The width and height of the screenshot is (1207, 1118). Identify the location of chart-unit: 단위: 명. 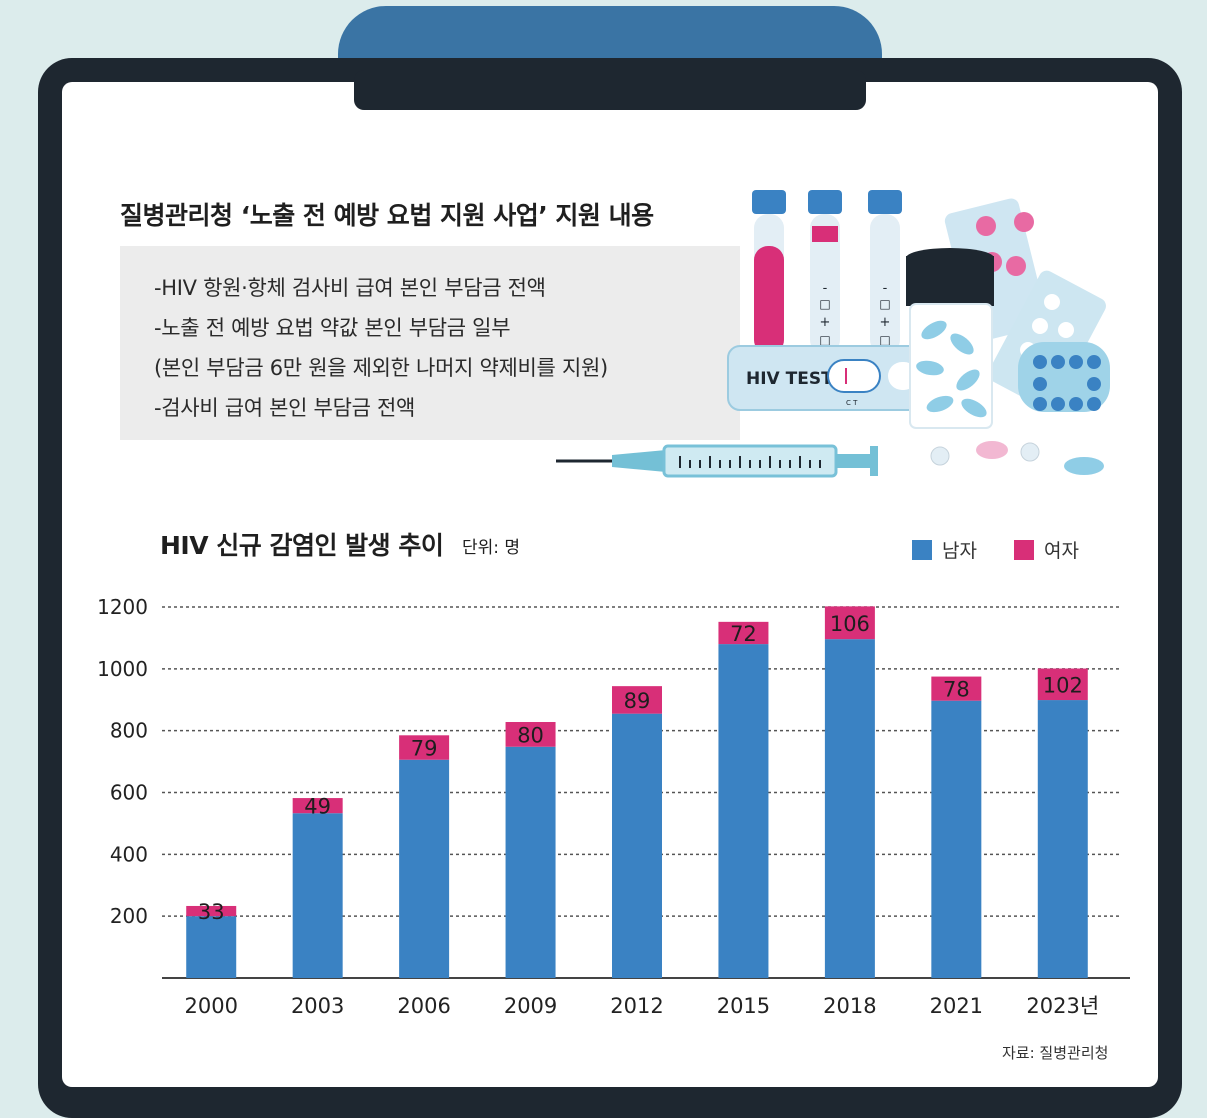
(491, 548).